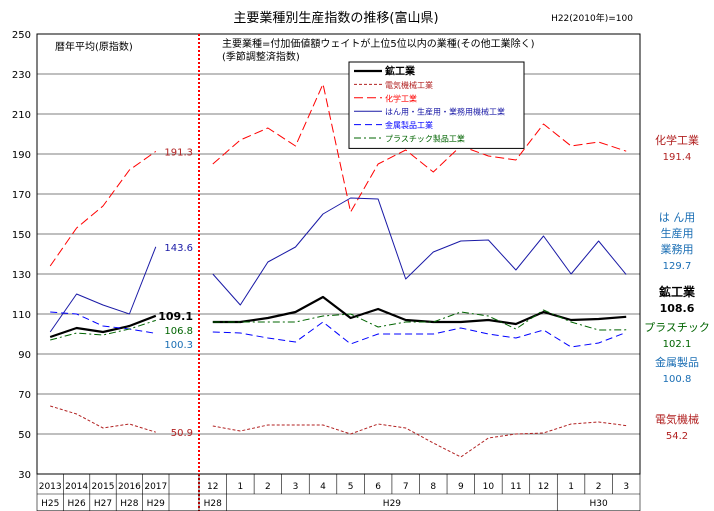  Describe the element at coordinates (21, 315) in the screenshot. I see `y-tick-label: 110` at that location.